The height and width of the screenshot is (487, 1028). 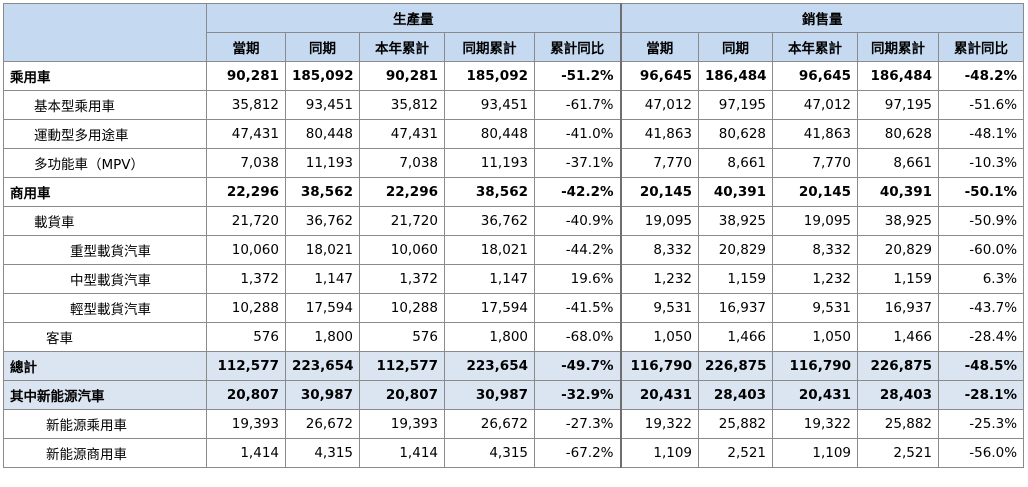 What do you see at coordinates (577, 279) in the screenshot?
I see `production-value-cell: 19.6%` at bounding box center [577, 279].